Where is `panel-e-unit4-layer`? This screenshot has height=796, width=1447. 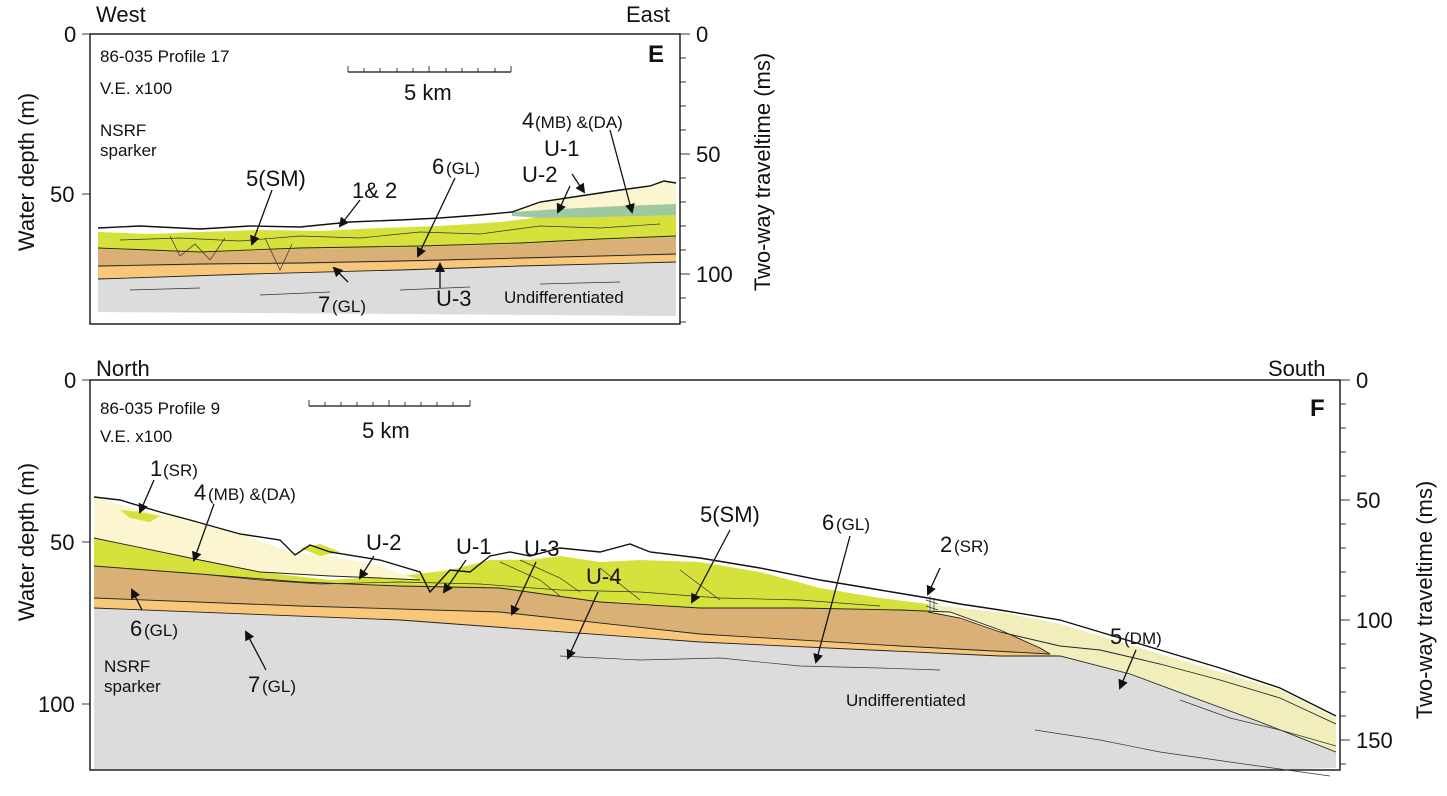 panel-e-unit4-layer is located at coordinates (594, 210).